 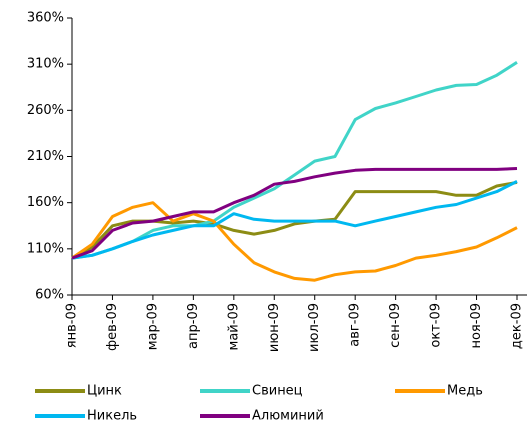 I want to click on y-tick-label: 110%, so click(x=45, y=248).